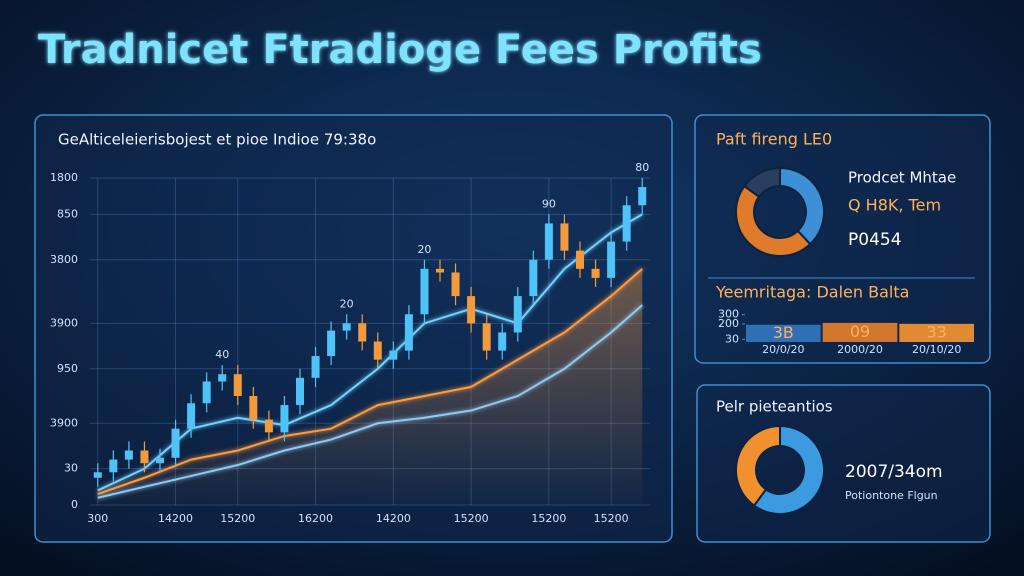 Image resolution: width=1024 pixels, height=576 pixels. Describe the element at coordinates (64, 259) in the screenshot. I see `y-tick-label: 3800` at that location.